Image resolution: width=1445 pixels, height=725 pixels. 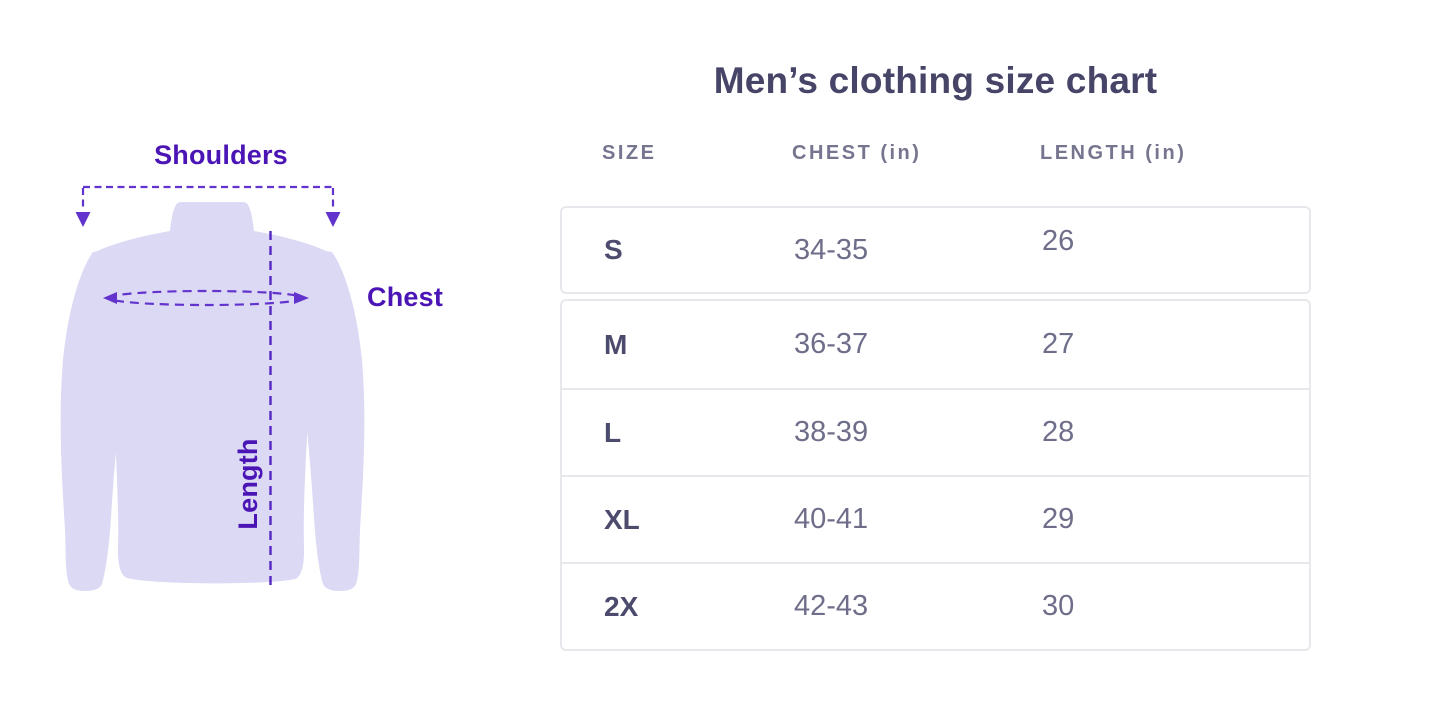 What do you see at coordinates (1058, 519) in the screenshot?
I see `size-table-cell-length: 29` at bounding box center [1058, 519].